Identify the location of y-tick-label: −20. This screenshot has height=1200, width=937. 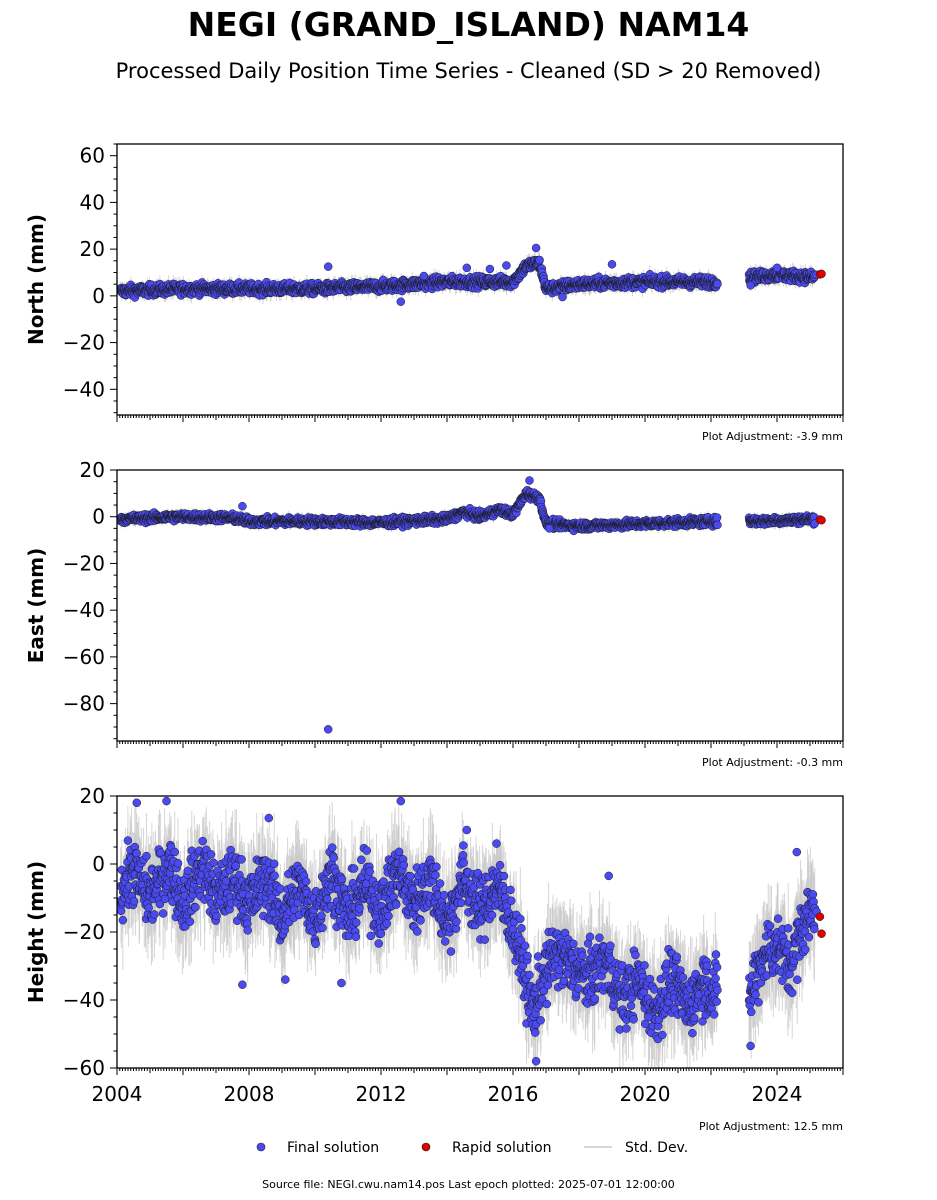
(84, 343).